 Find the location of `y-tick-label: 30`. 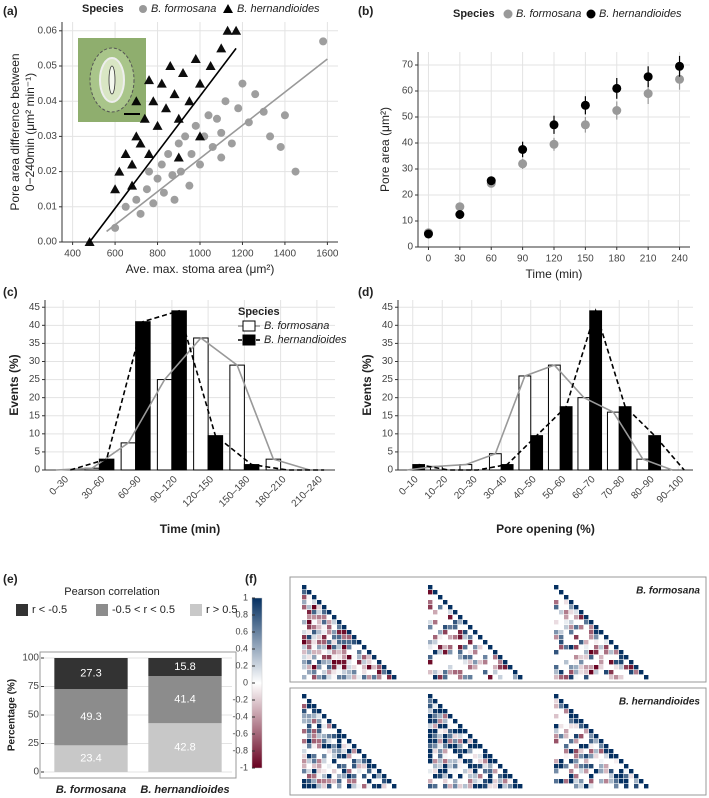

y-tick-label: 30 is located at coordinates (388, 361).